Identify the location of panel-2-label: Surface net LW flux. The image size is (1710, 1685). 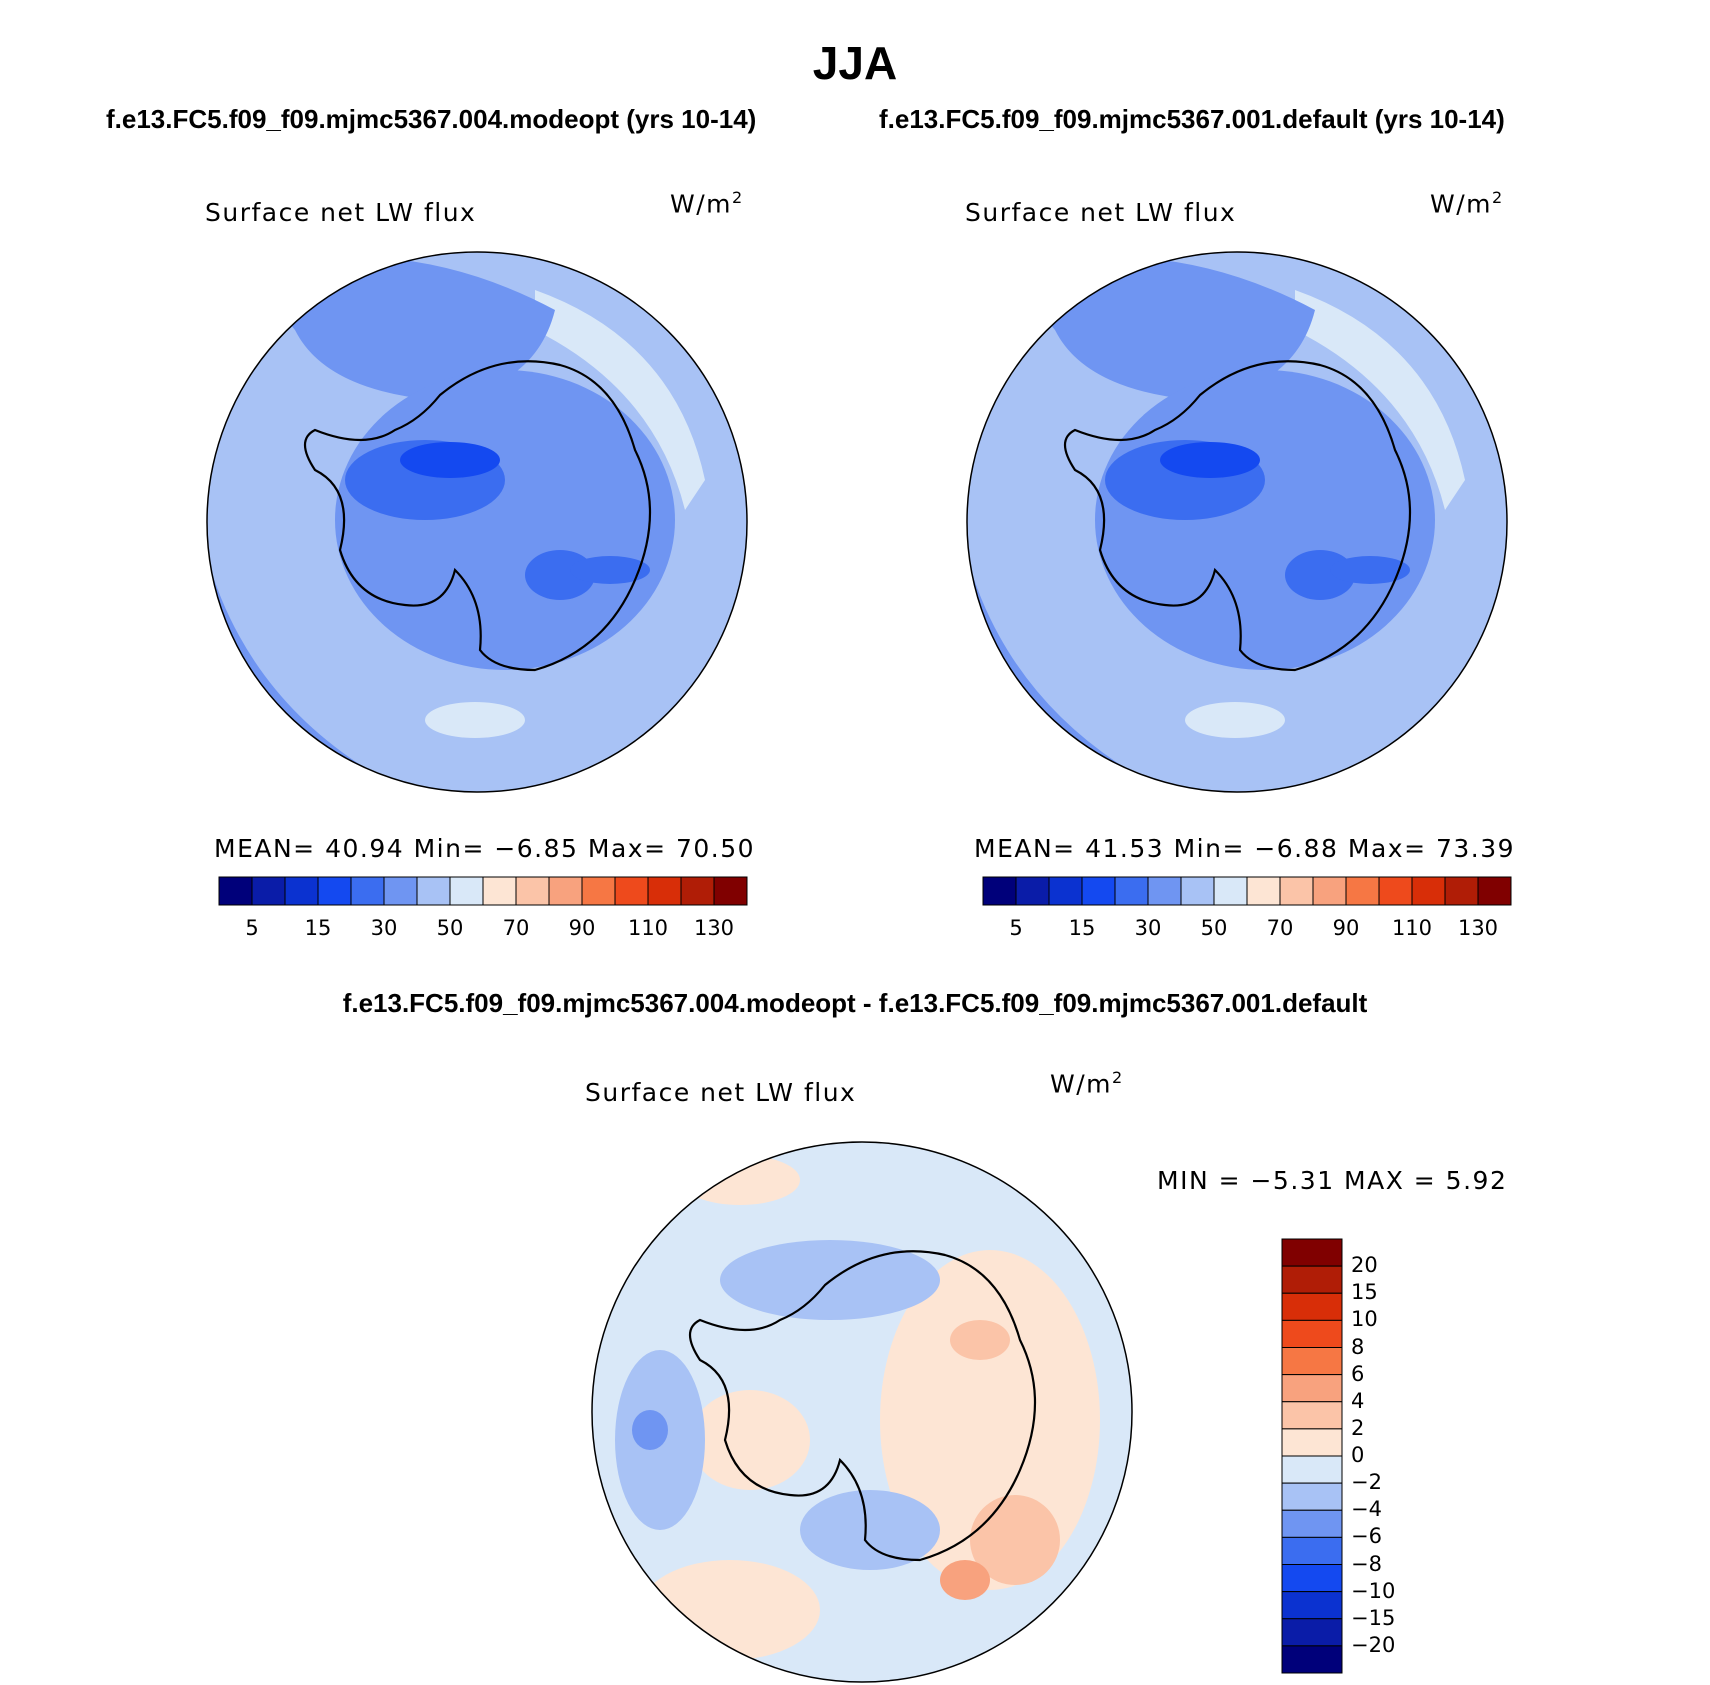
(1101, 212).